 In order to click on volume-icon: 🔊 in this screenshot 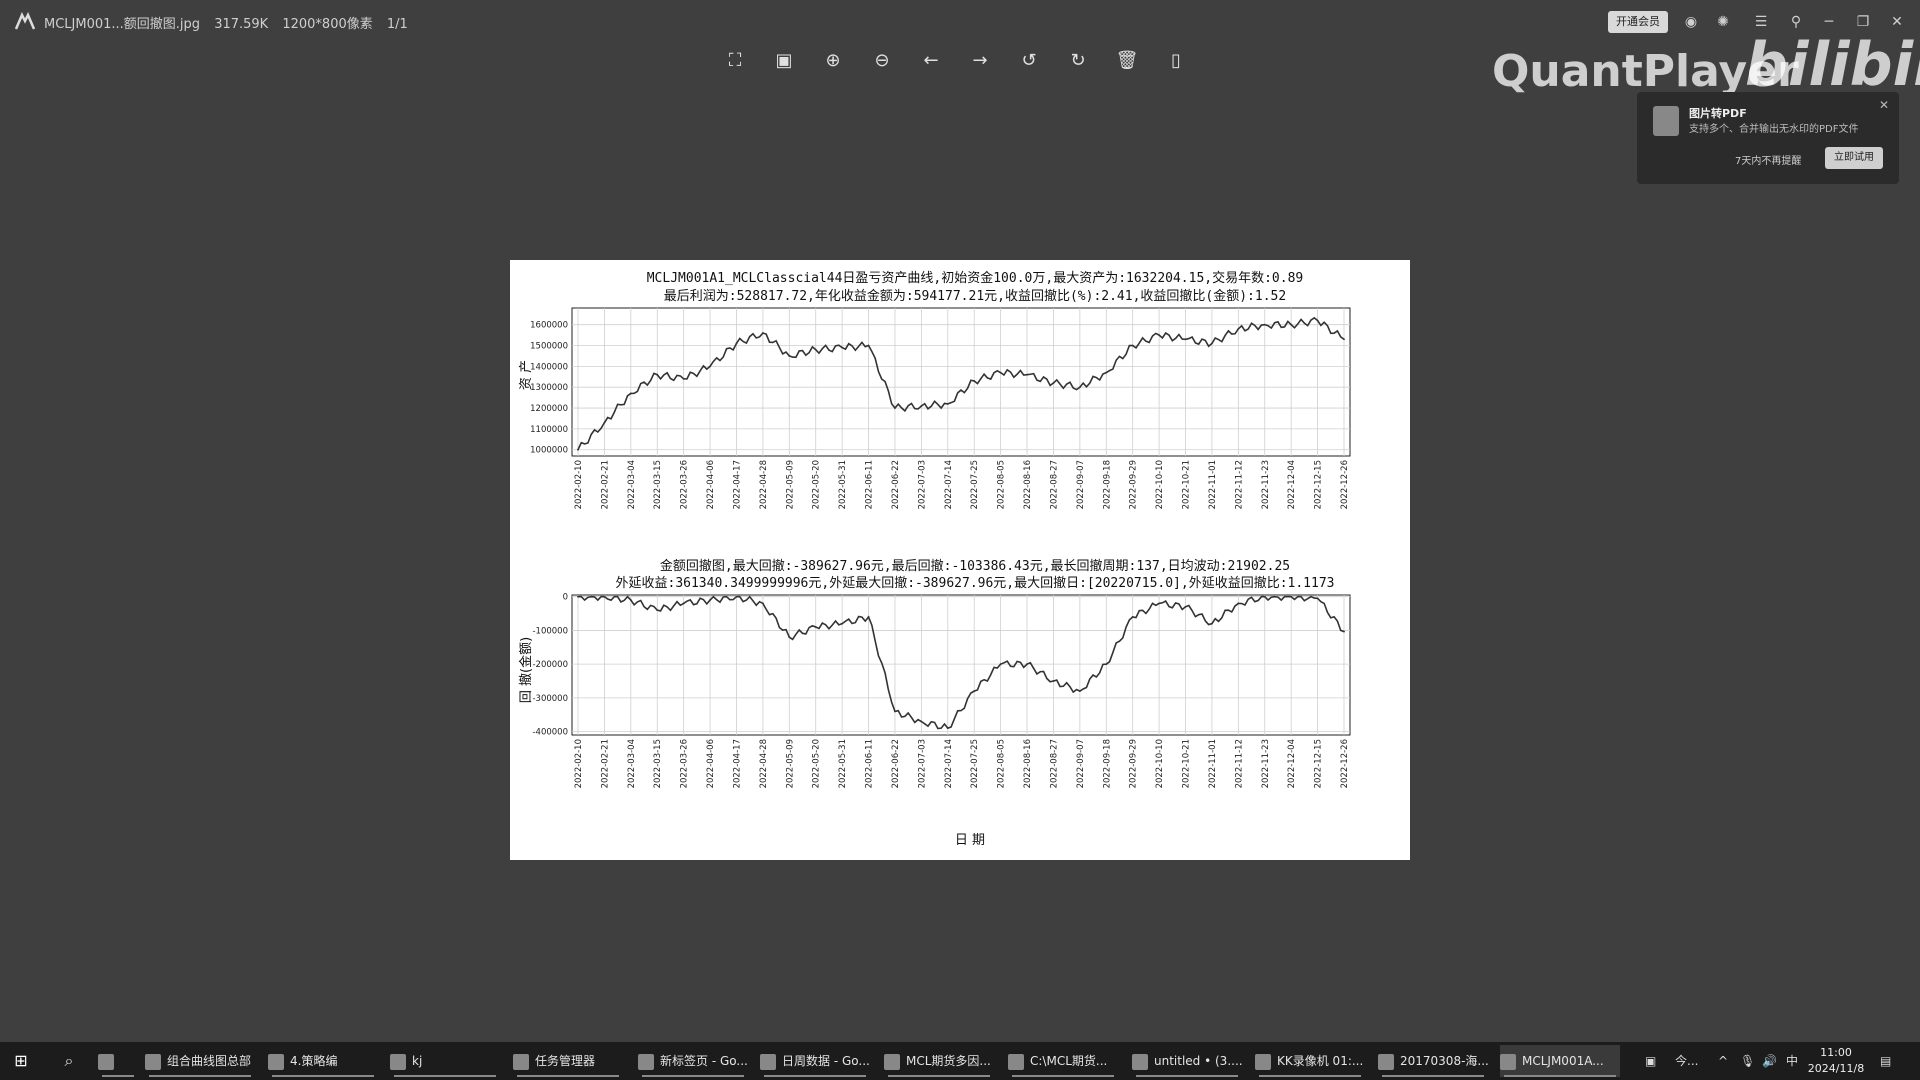, I will do `click(1769, 1061)`.